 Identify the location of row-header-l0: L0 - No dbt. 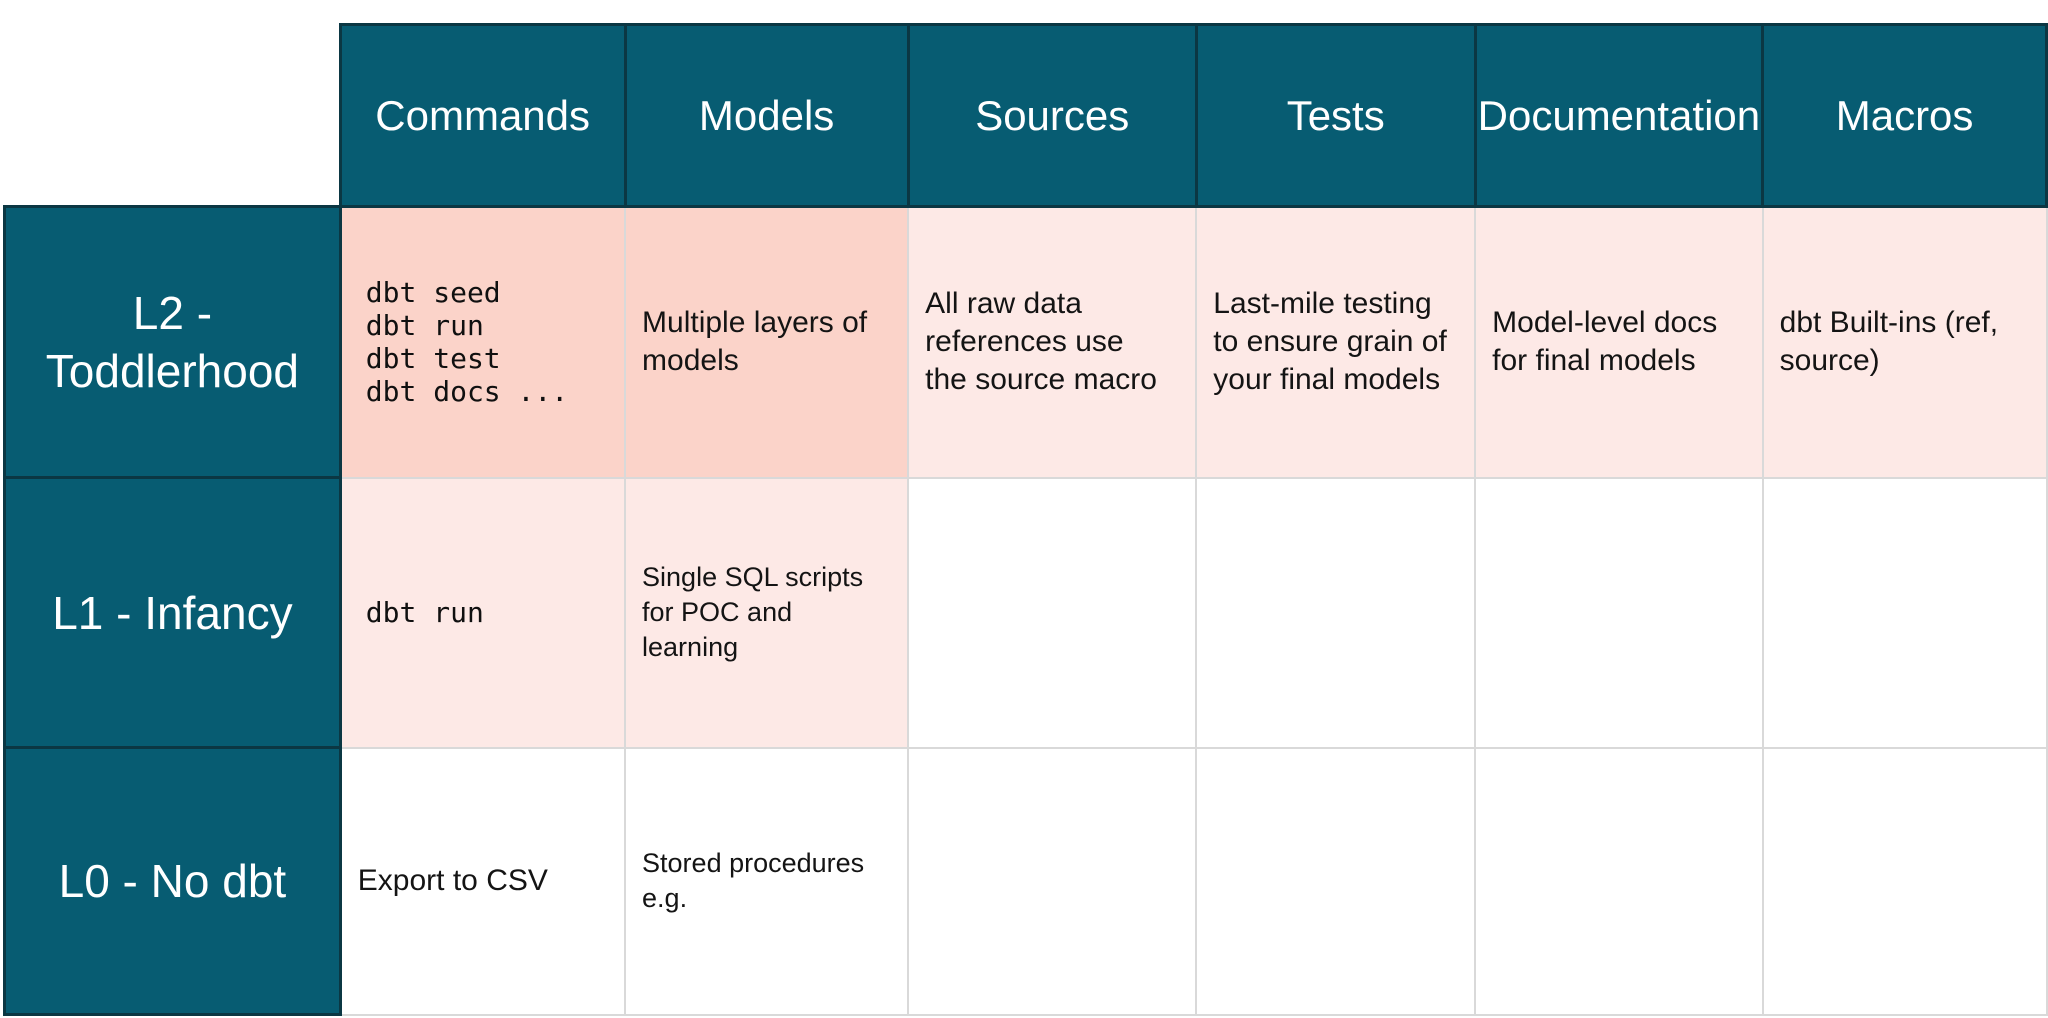
(172, 881).